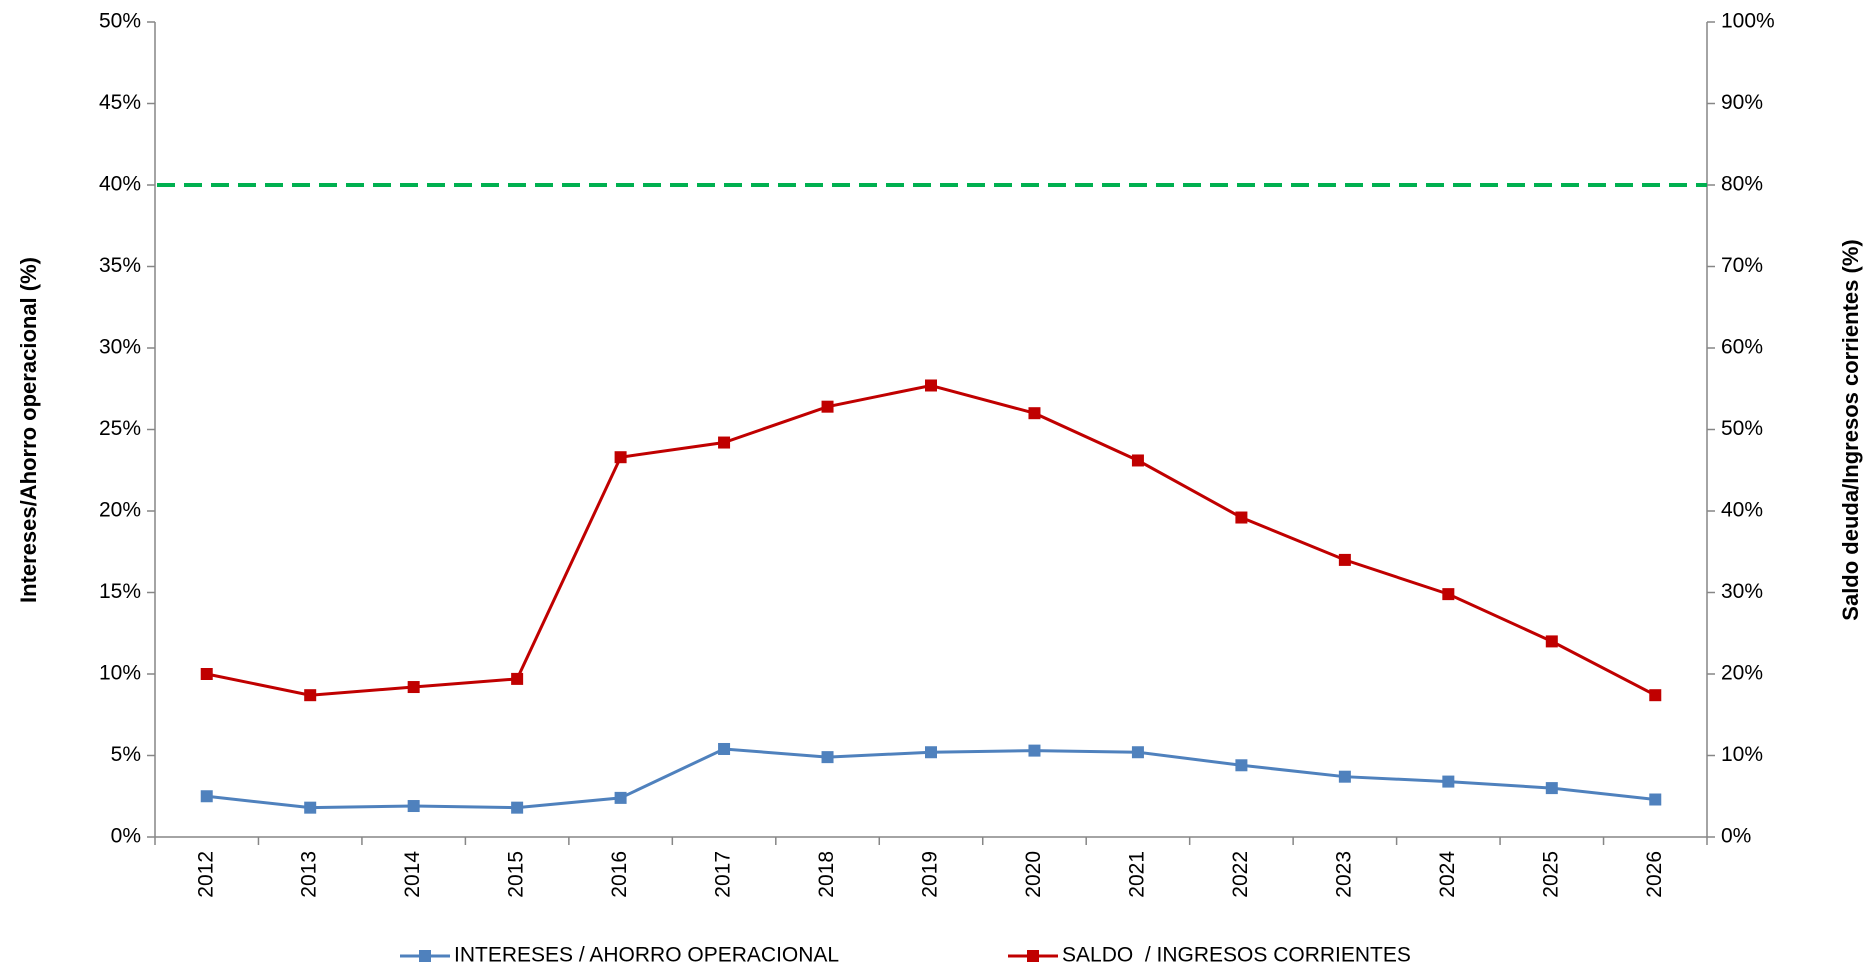 Image resolution: width=1872 pixels, height=971 pixels. I want to click on y-tick-label: 25%, so click(120, 428).